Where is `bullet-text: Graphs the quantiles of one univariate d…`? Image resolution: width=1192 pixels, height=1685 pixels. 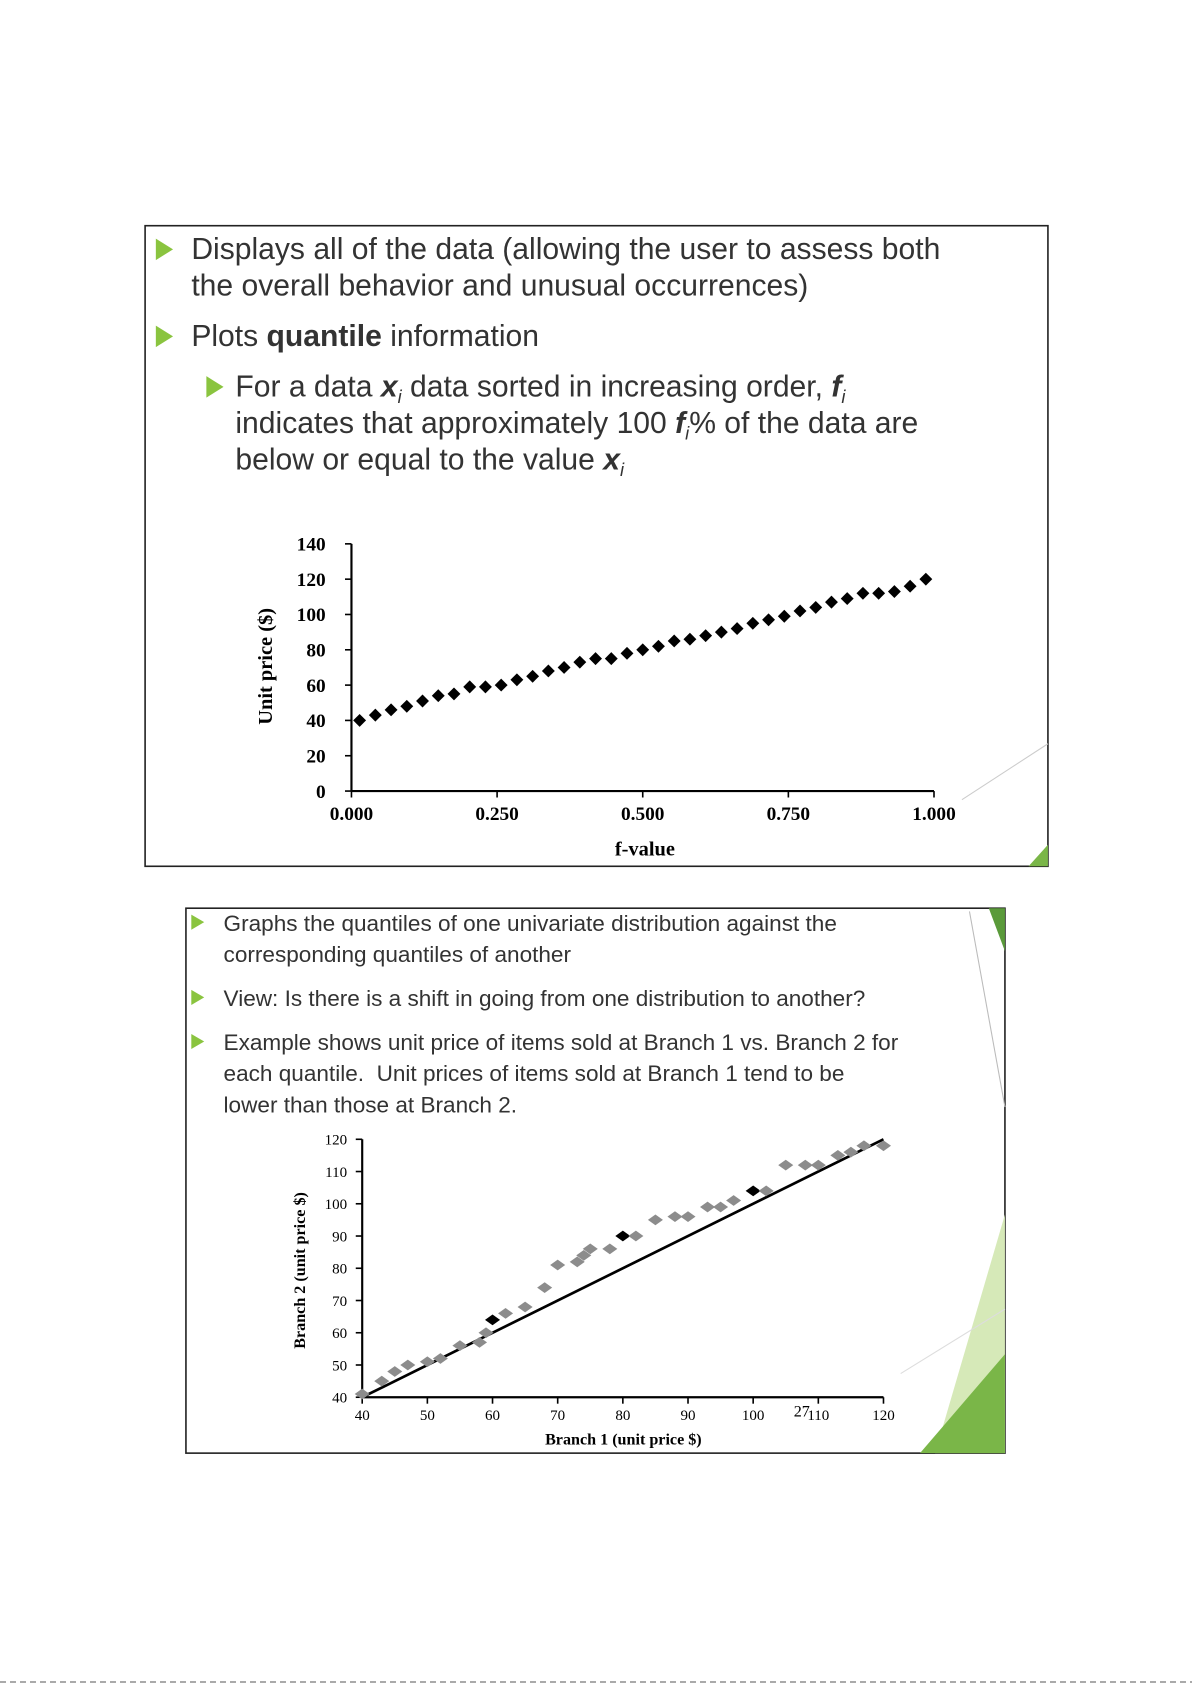 bullet-text: Graphs the quantiles of one univariate d… is located at coordinates (530, 923).